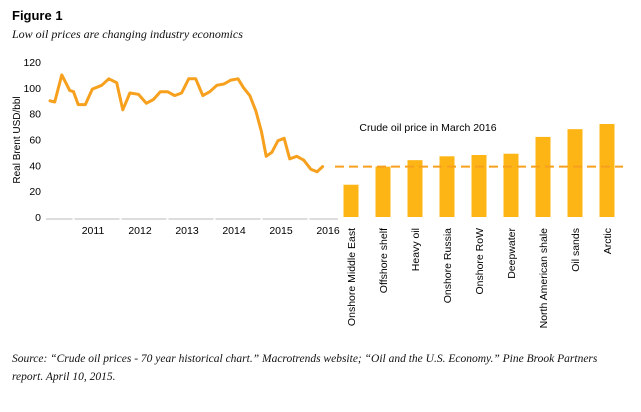 Image resolution: width=641 pixels, height=412 pixels. I want to click on year-label: 2012, so click(140, 231).